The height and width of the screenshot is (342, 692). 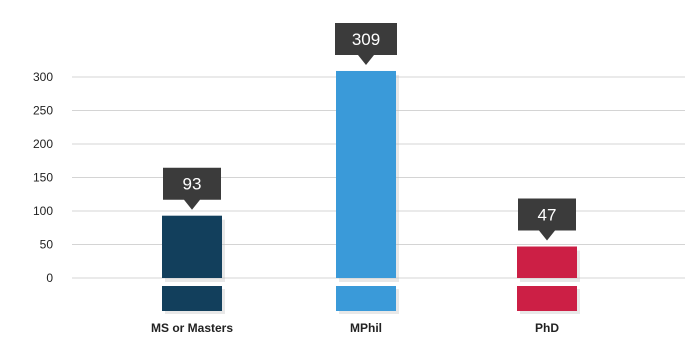 I want to click on y-tick-label: 150, so click(x=43, y=178).